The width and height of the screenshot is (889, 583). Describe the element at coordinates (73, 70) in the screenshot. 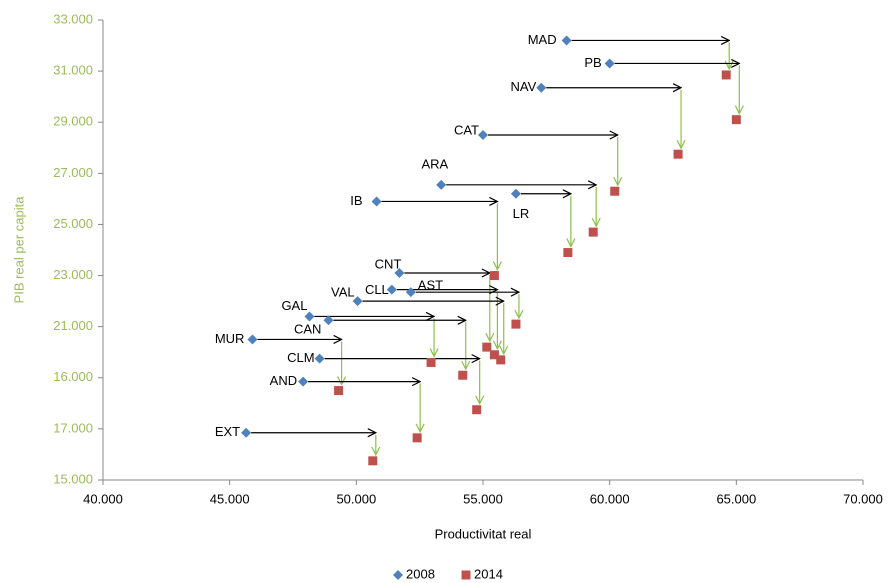

I see `y-tick-label: 31.000` at that location.